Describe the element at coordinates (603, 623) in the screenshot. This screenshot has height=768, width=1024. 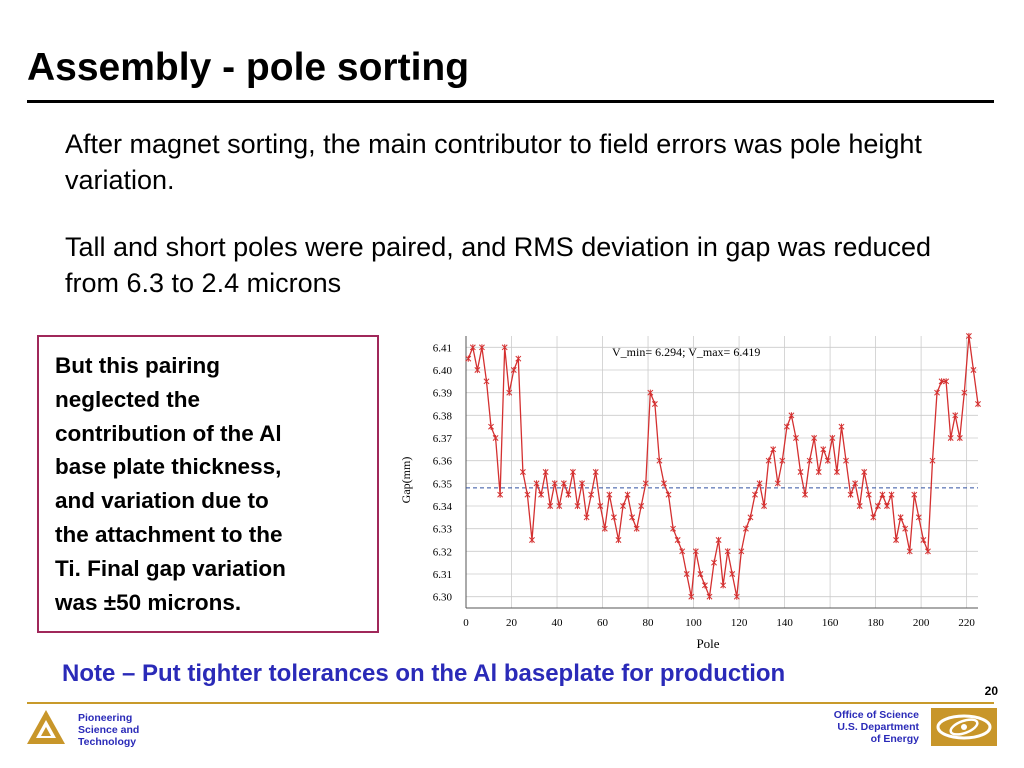
I see `x-tick-label: 60` at that location.